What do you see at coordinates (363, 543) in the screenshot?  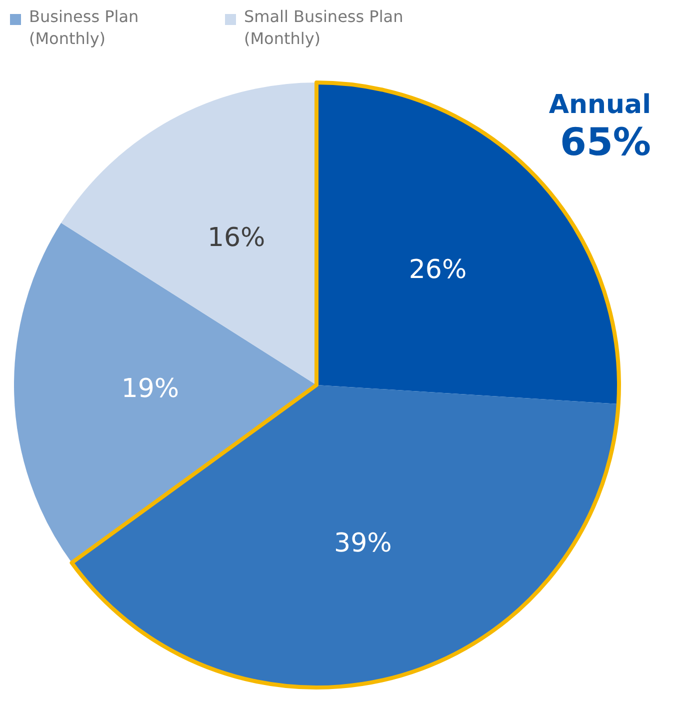 I see `data-label: 39%` at bounding box center [363, 543].